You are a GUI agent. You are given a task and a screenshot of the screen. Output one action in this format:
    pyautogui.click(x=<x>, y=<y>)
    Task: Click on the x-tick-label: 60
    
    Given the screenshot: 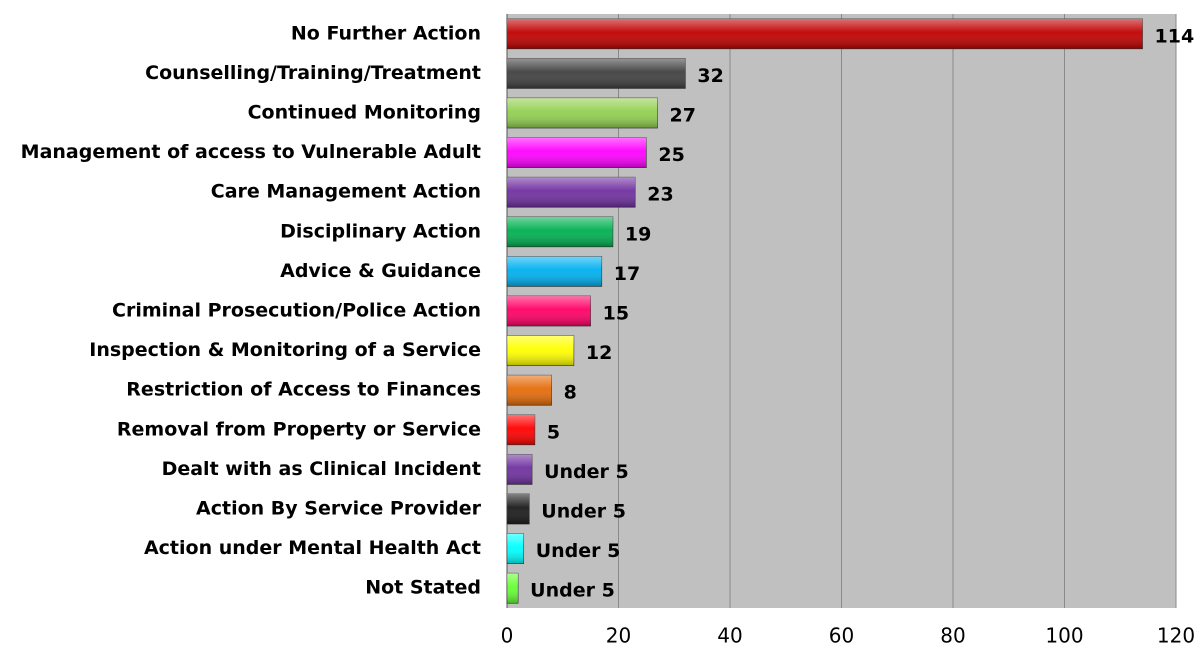 What is the action you would take?
    pyautogui.click(x=841, y=636)
    